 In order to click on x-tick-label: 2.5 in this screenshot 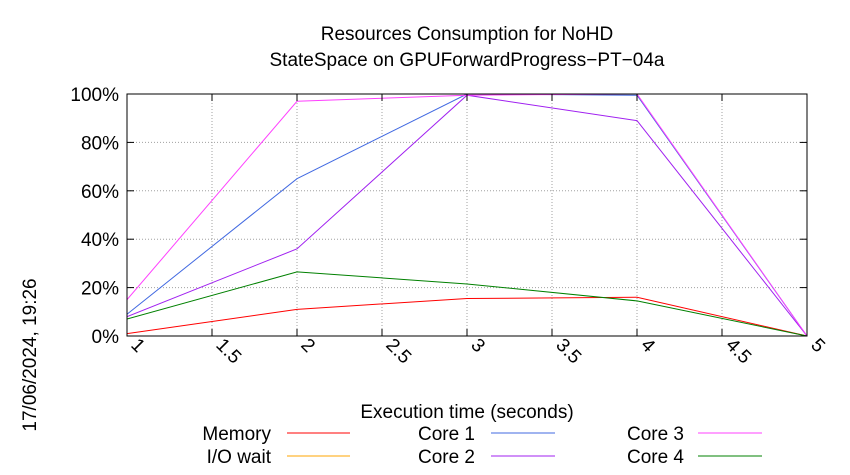, I will do `click(398, 352)`.